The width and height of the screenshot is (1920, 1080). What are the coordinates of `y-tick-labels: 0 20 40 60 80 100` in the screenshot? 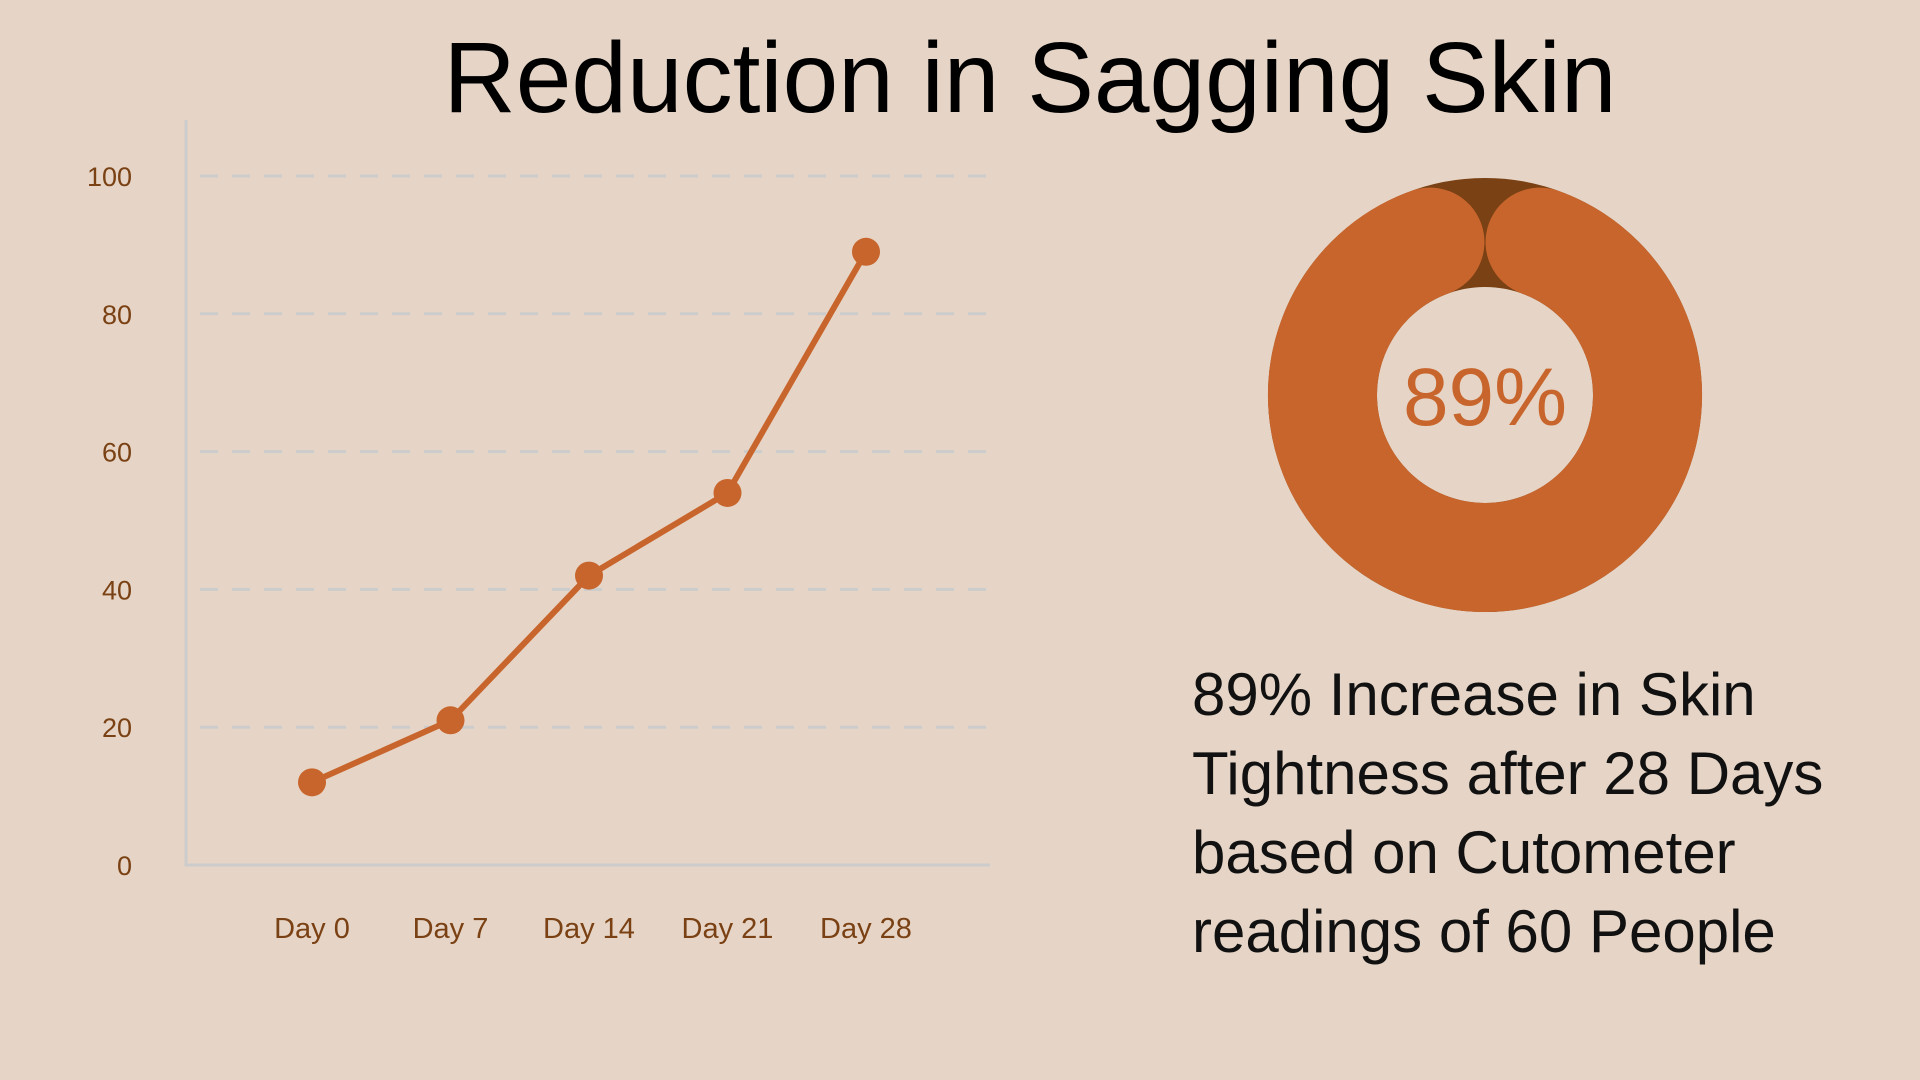 It's located at (109, 521).